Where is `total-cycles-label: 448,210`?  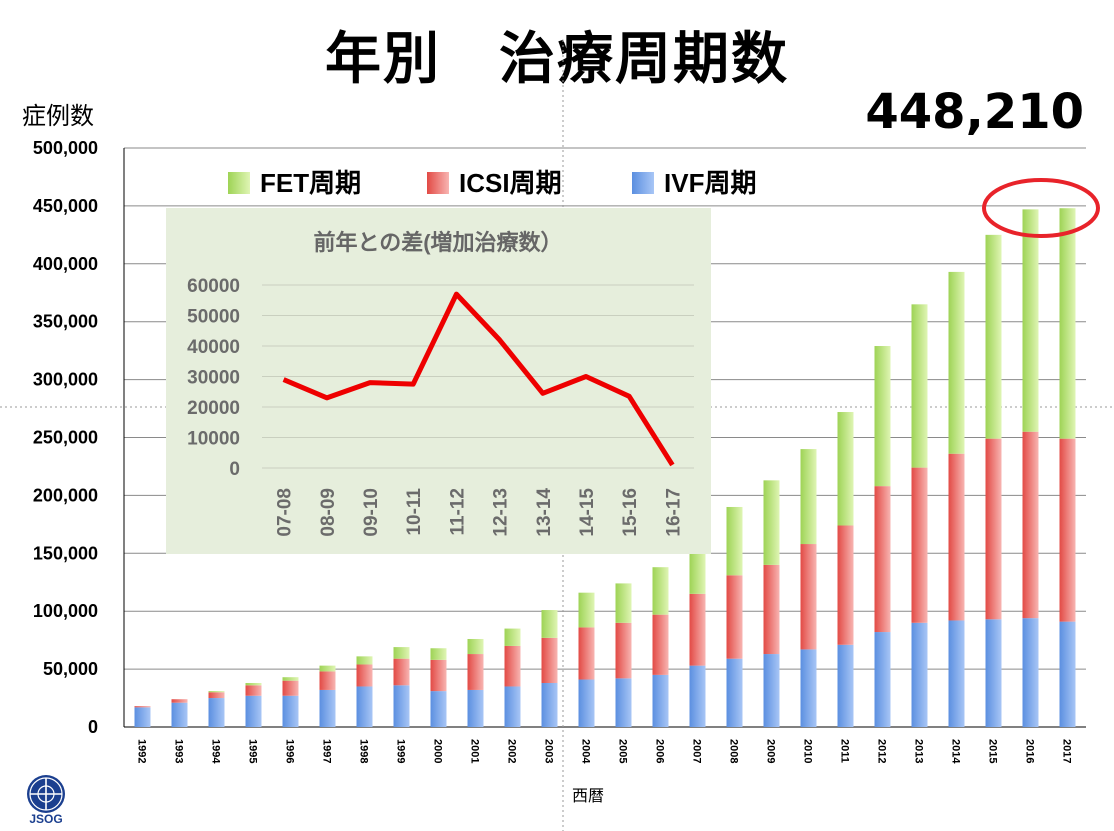 total-cycles-label: 448,210 is located at coordinates (974, 112).